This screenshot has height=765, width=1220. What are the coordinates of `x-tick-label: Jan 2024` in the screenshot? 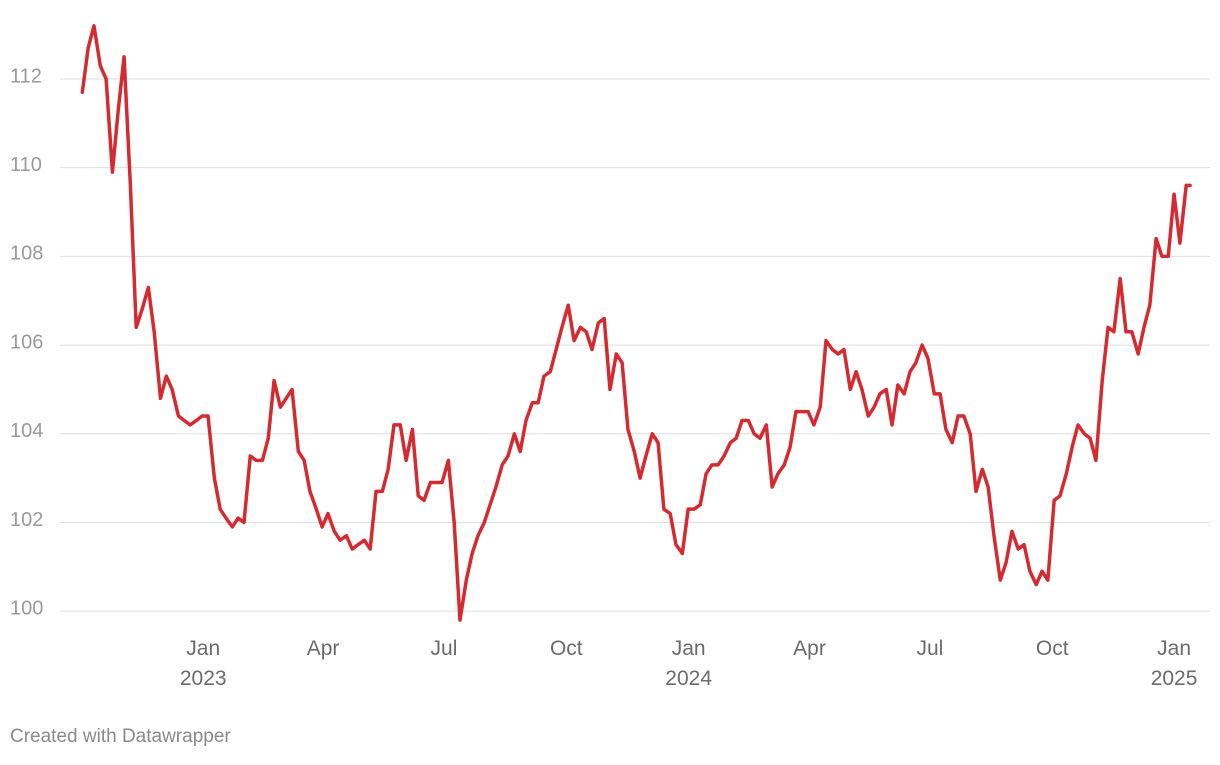 It's located at (688, 663).